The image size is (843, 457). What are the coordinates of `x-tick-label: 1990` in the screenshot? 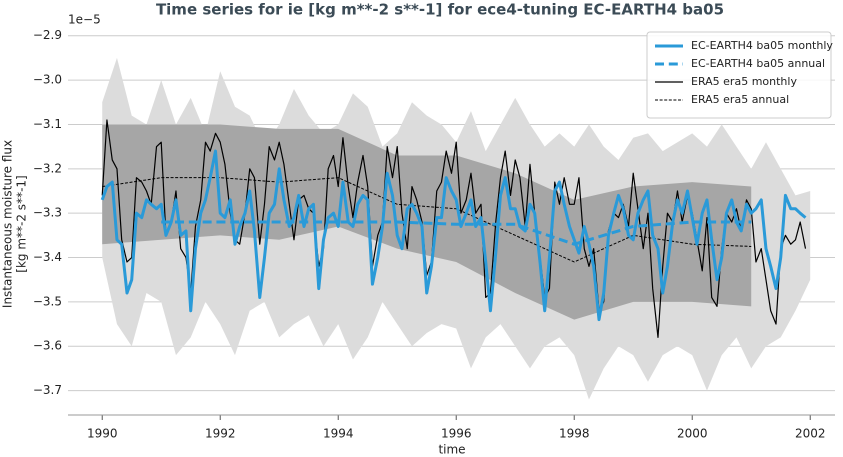 It's located at (102, 434).